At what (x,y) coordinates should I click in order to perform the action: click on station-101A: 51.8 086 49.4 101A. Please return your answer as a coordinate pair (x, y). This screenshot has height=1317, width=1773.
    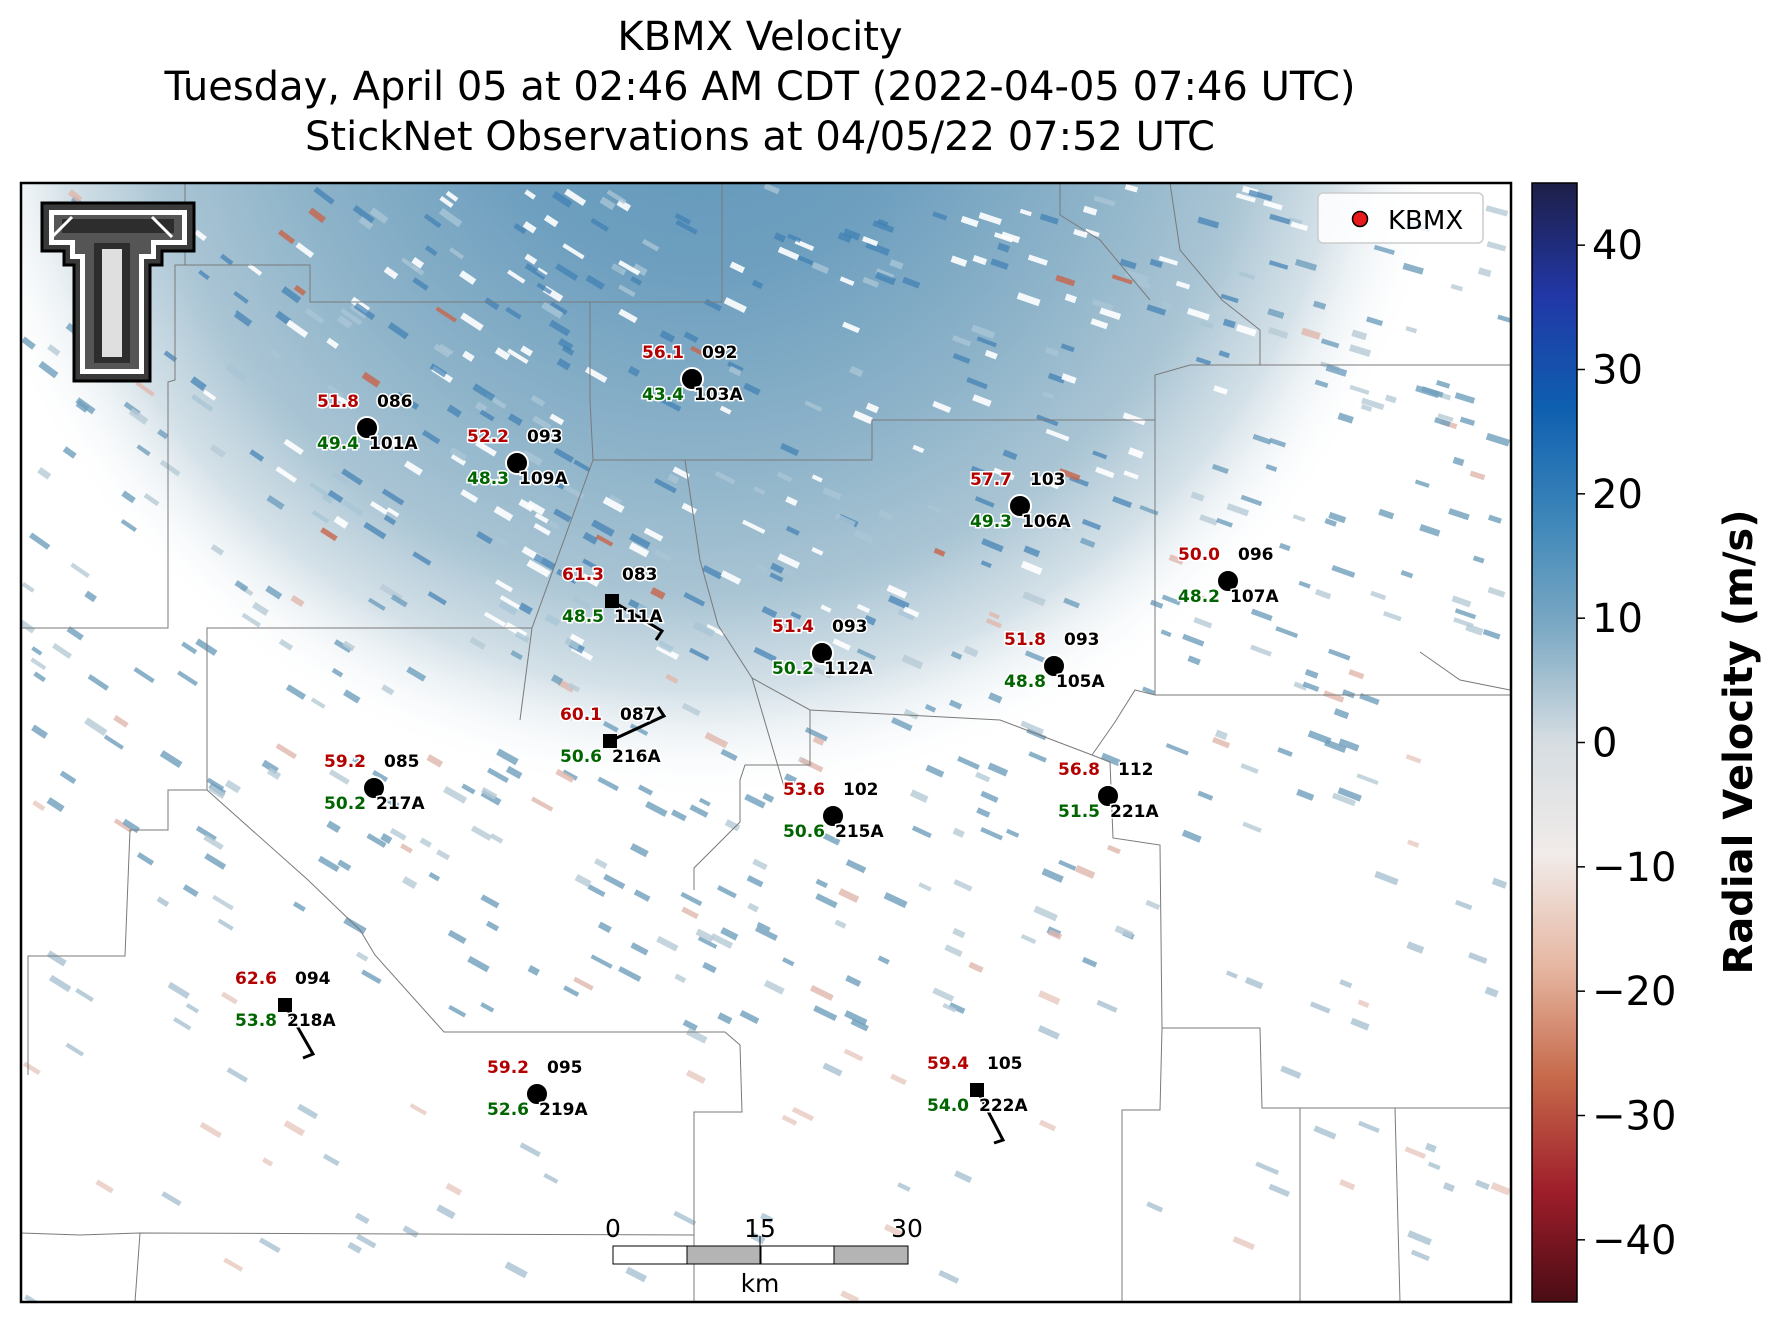
    Looking at the image, I should click on (368, 423).